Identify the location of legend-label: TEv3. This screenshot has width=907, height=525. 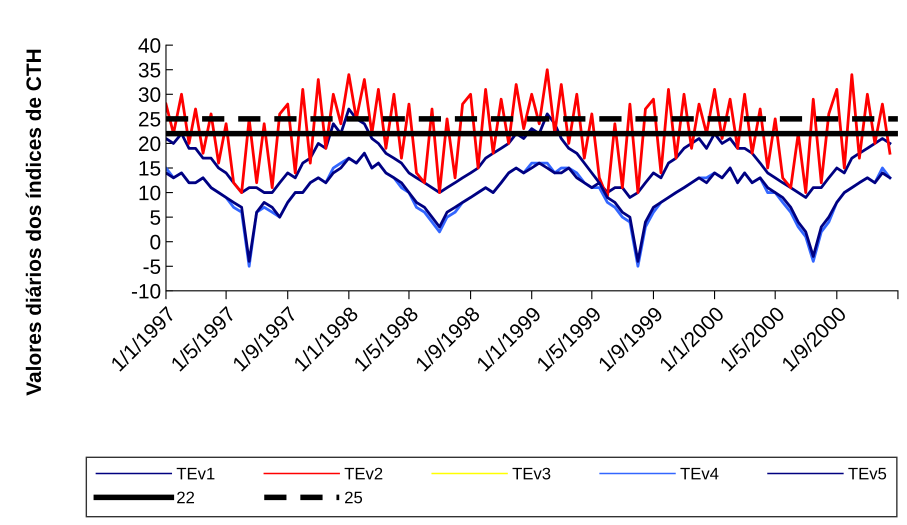
(531, 474).